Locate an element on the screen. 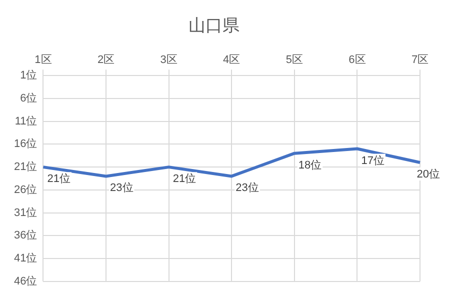  x-tick-label: 4区 is located at coordinates (231, 60).